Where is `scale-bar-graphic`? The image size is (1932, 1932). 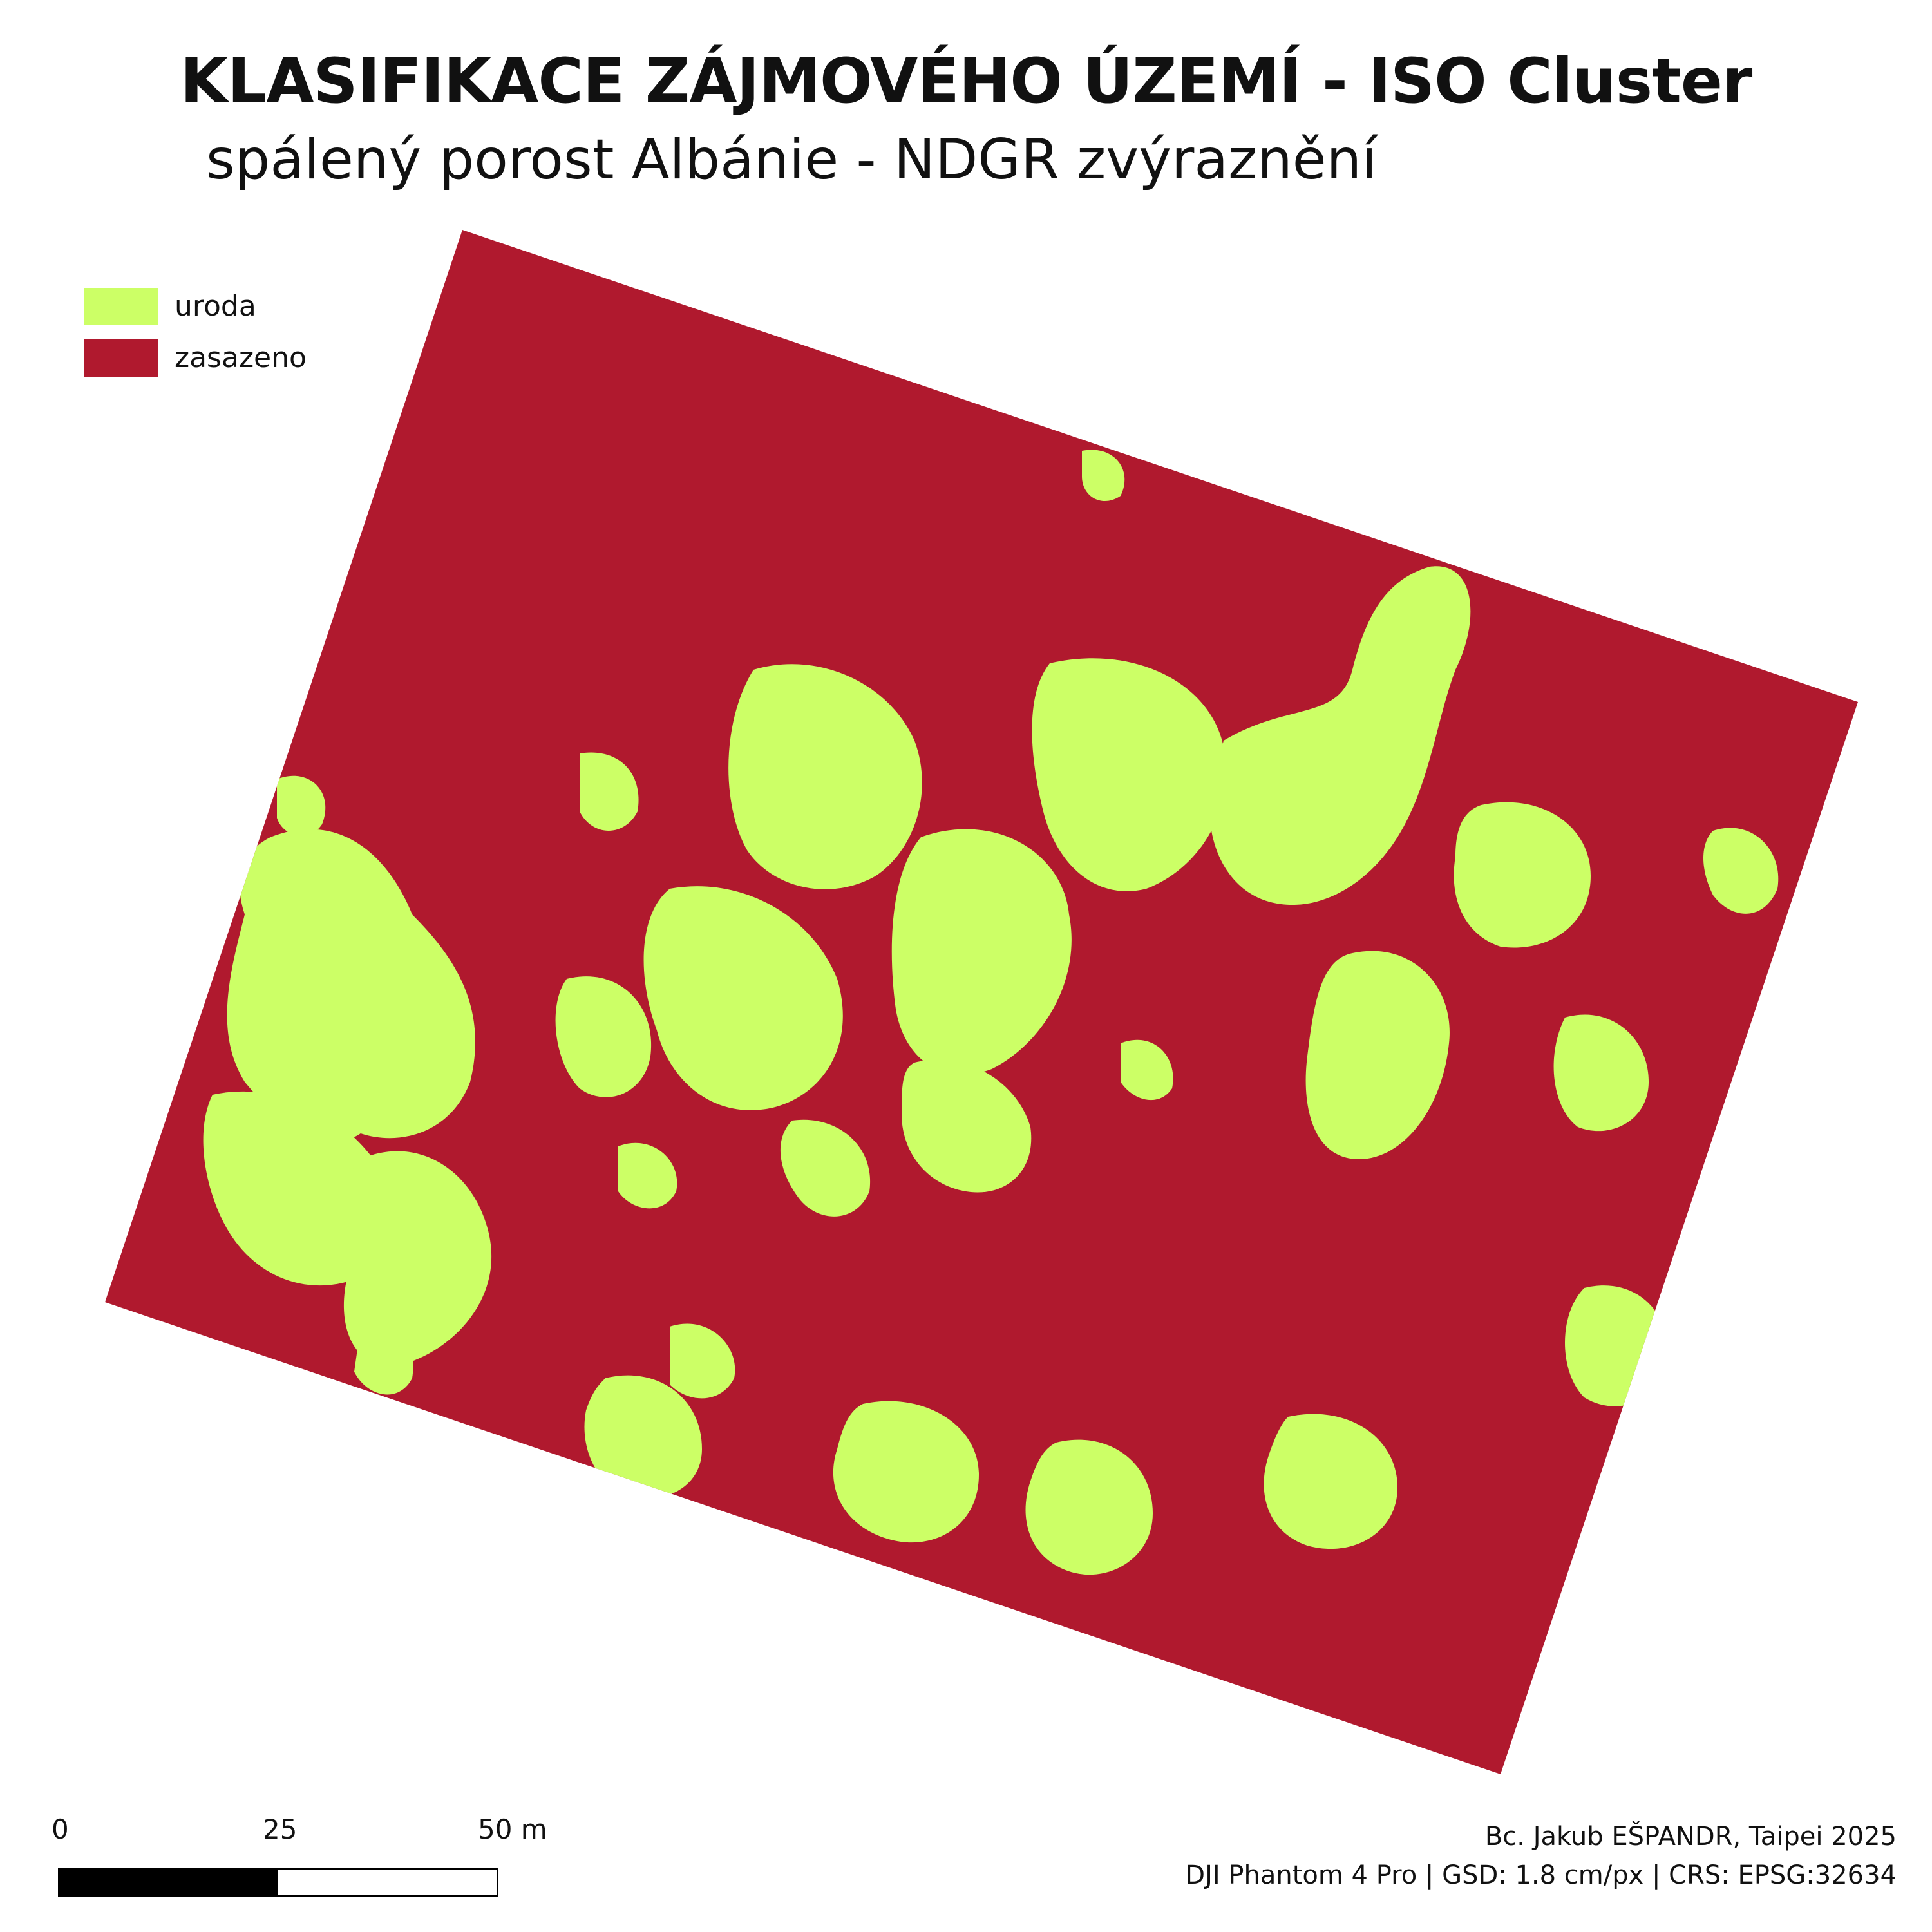
scale-bar-graphic is located at coordinates (278, 1882).